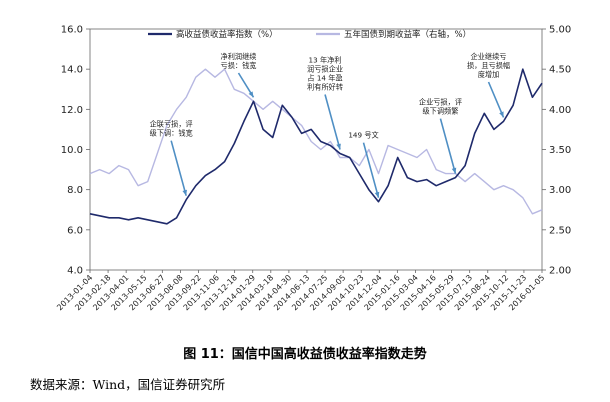 This screenshot has width=610, height=402. Describe the element at coordinates (560, 190) in the screenshot. I see `right-tick-label: 3.00` at that location.